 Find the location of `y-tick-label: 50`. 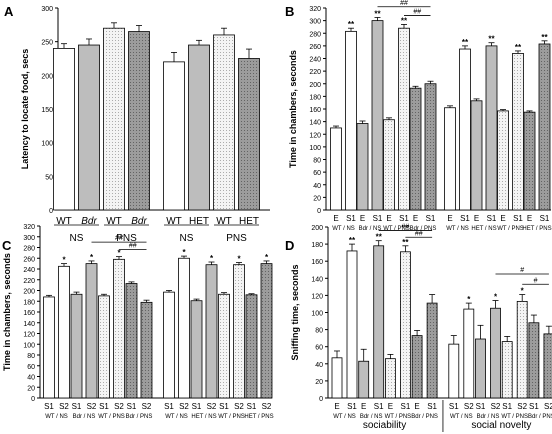

y-tick-label: 50 is located at coordinates (49, 177).